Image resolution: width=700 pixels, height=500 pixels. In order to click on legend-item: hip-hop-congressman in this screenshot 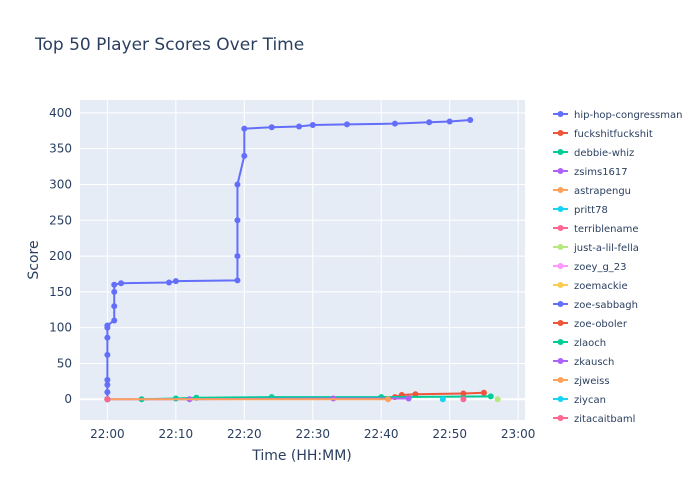, I will do `click(617, 115)`.